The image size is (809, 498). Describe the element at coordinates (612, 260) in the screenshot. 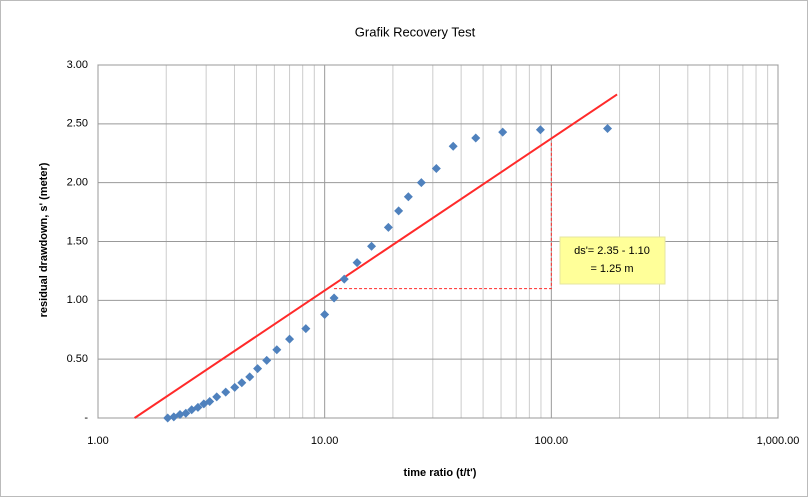

I see `annotation-box` at that location.